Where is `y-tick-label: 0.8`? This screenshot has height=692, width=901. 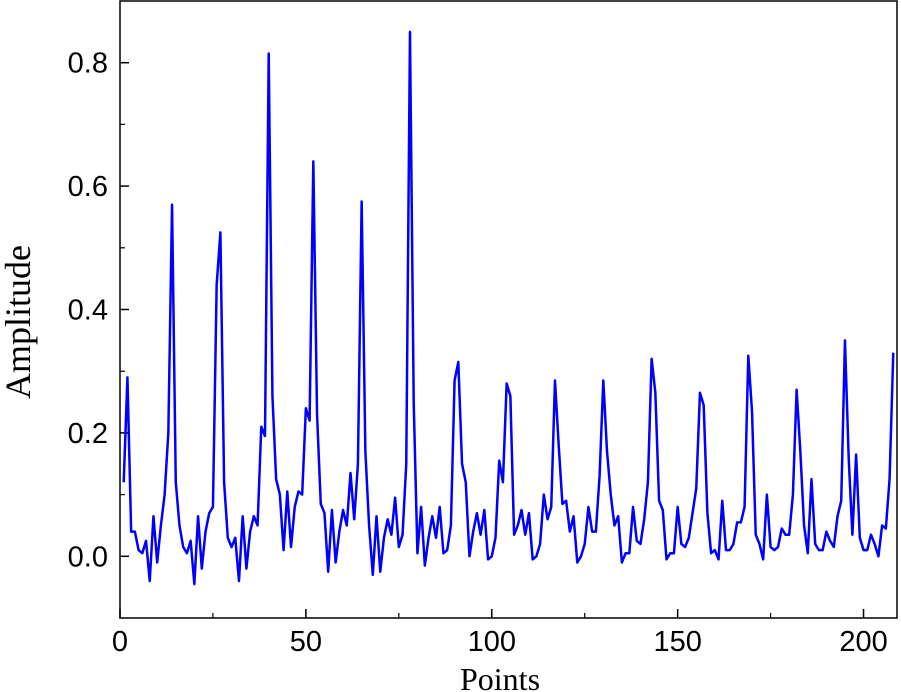
y-tick-label: 0.8 is located at coordinates (88, 64).